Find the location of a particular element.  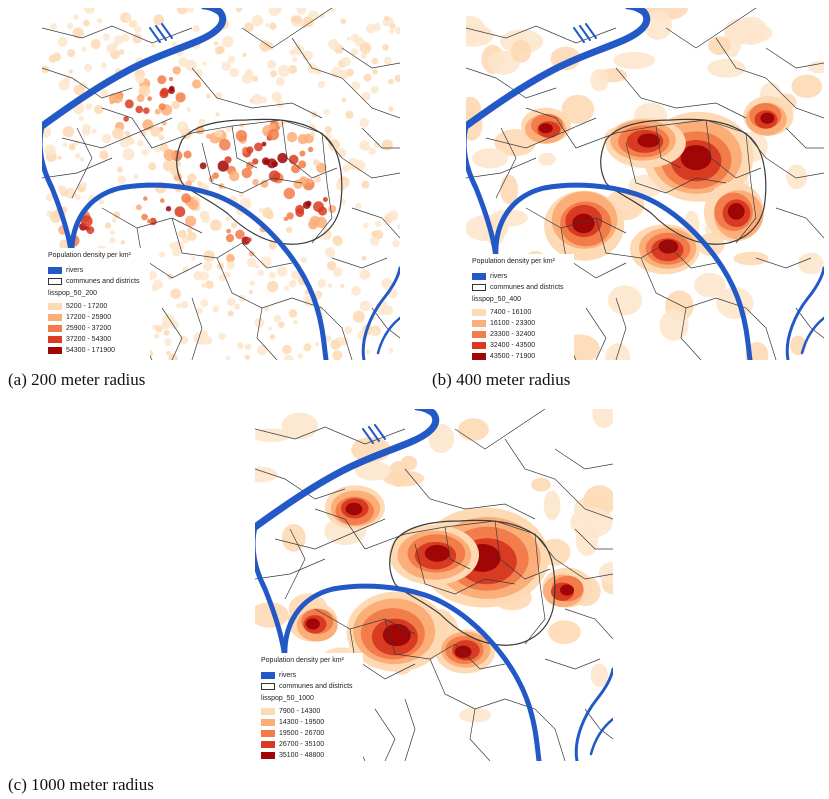

communes-swatch is located at coordinates (55, 281).